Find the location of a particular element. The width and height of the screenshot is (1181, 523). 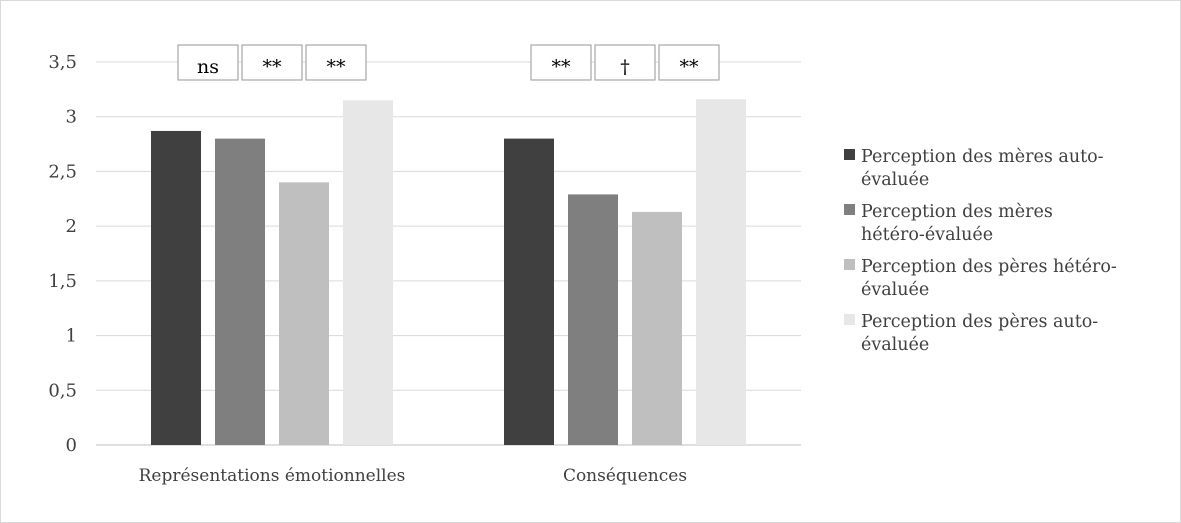

y-tick-label: 1,5 is located at coordinates (62, 281).